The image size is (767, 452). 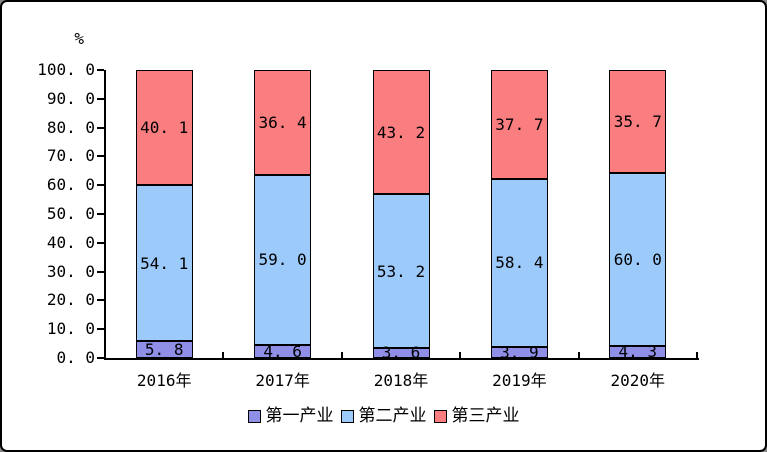 I want to click on bar-segment-series2: 43. 2, so click(x=401, y=132).